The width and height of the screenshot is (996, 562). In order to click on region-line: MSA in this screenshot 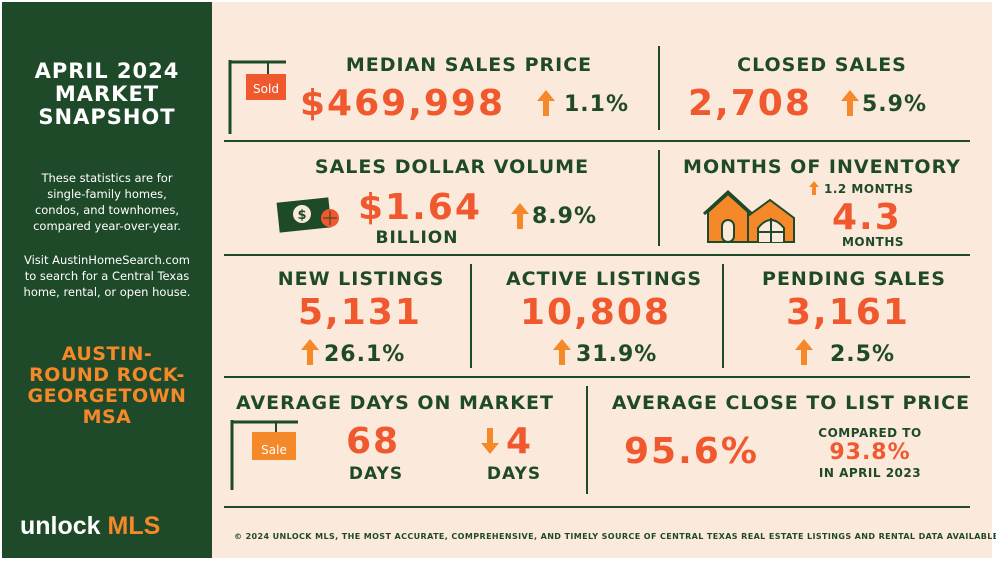, I will do `click(107, 417)`.